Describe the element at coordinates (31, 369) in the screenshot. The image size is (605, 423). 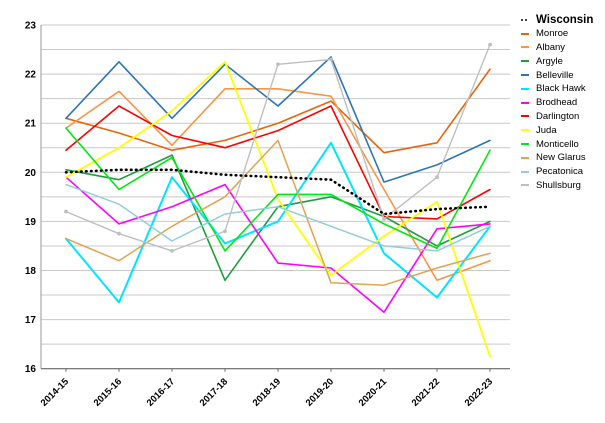
I see `y-tick-label: 16` at that location.